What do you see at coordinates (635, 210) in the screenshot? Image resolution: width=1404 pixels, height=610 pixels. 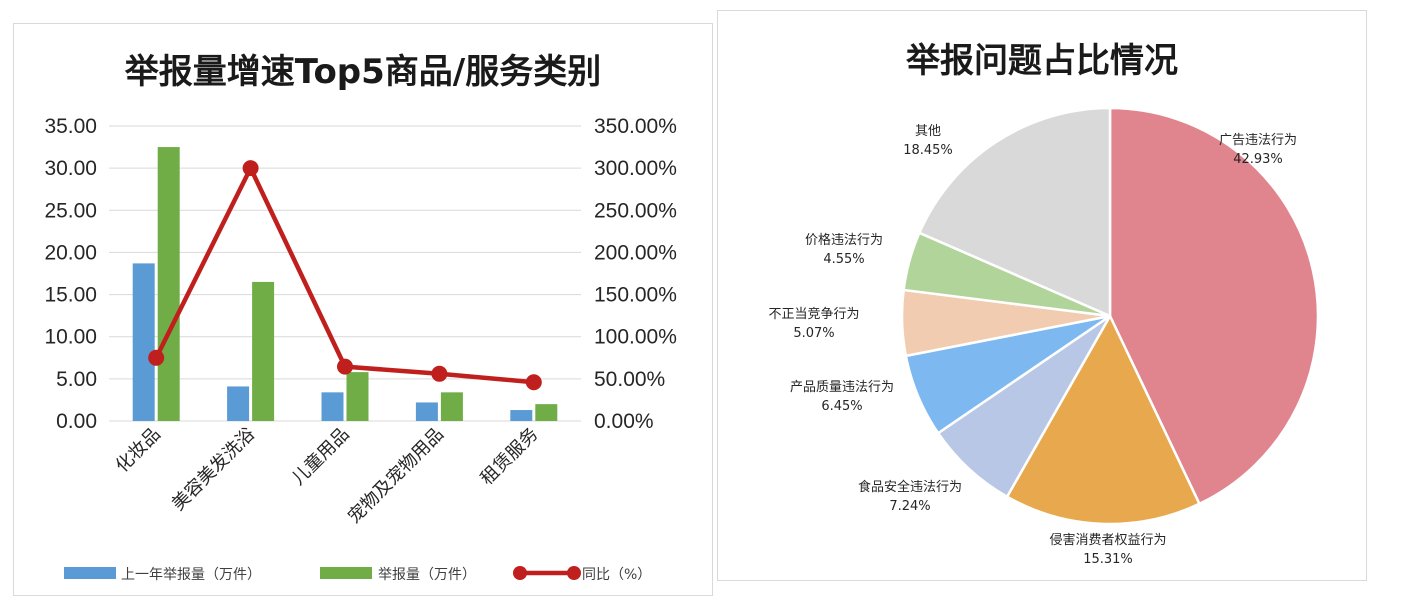 I see `y2-tick-label: 250.00%` at bounding box center [635, 210].